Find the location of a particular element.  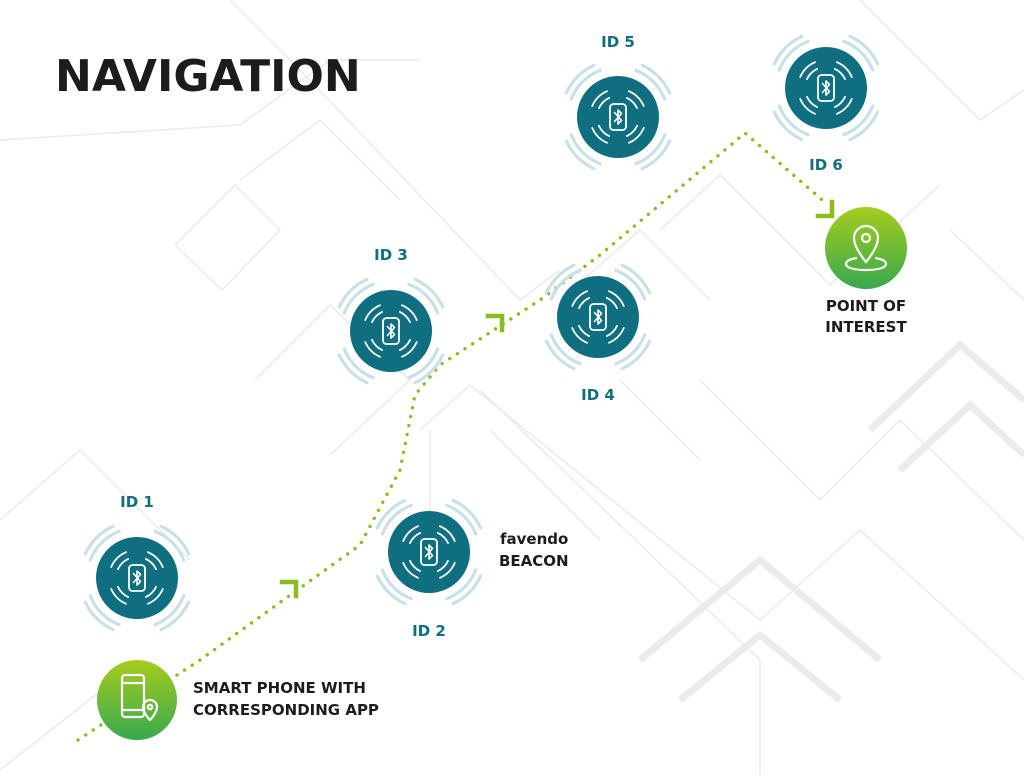

beacon-1-label: ID 1 is located at coordinates (137, 502).